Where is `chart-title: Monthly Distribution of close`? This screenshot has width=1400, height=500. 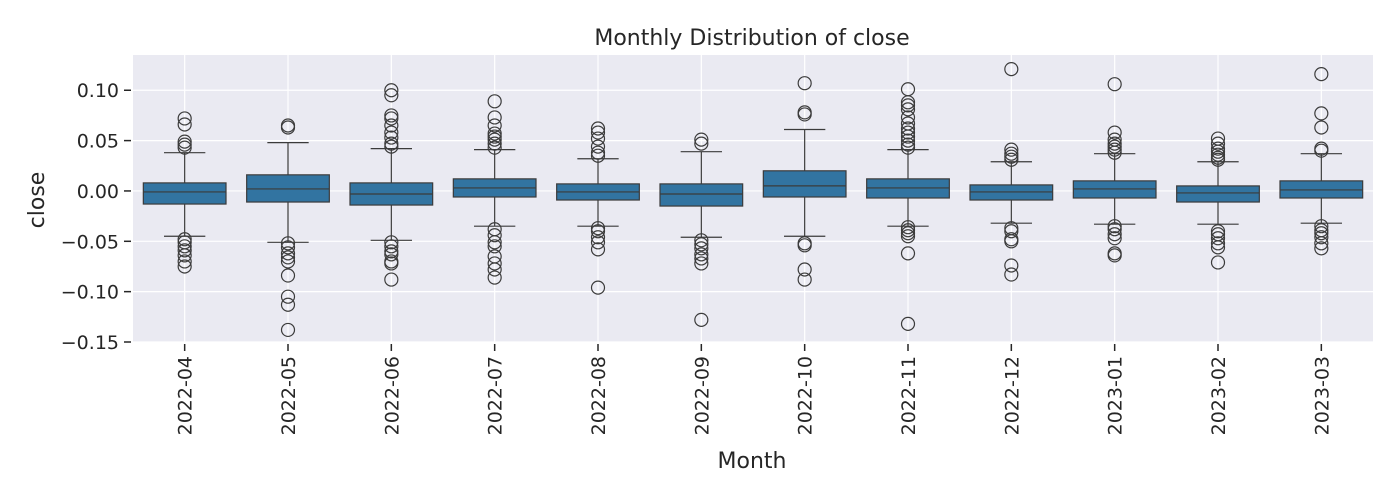 chart-title: Monthly Distribution of close is located at coordinates (751, 38).